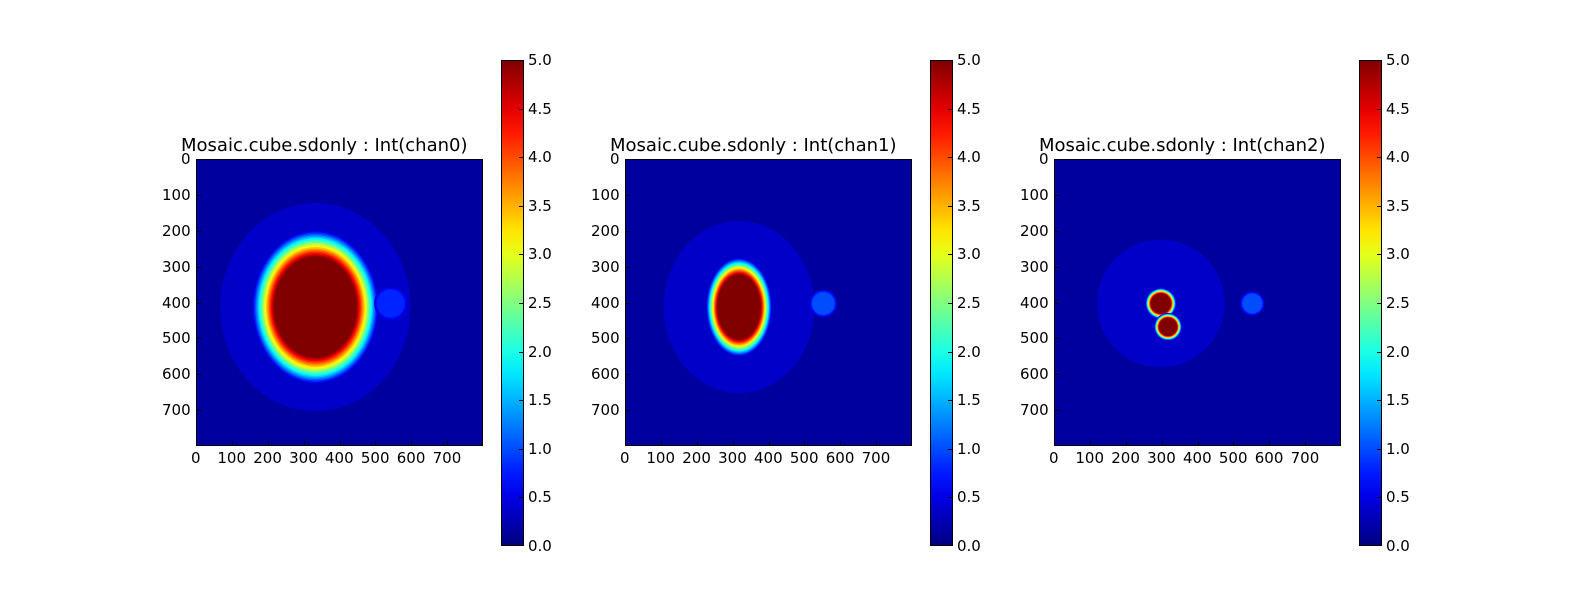  I want to click on colorbar-tick-label: 2.0, so click(540, 351).